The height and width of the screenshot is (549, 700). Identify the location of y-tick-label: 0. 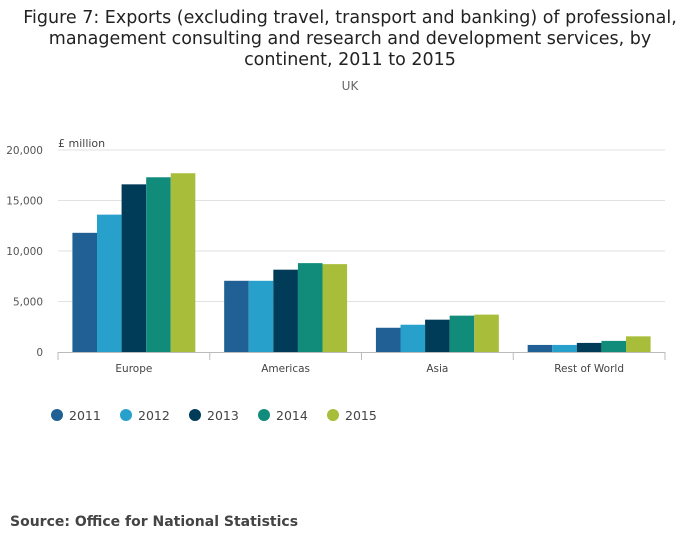
(39, 353).